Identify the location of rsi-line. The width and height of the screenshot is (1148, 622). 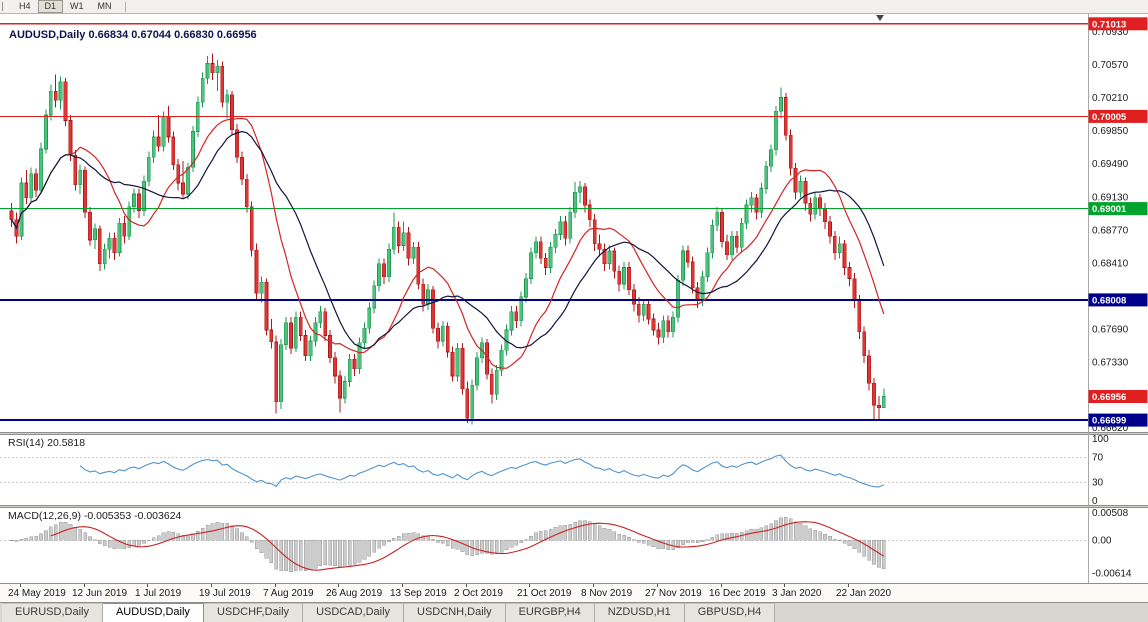
(482, 471).